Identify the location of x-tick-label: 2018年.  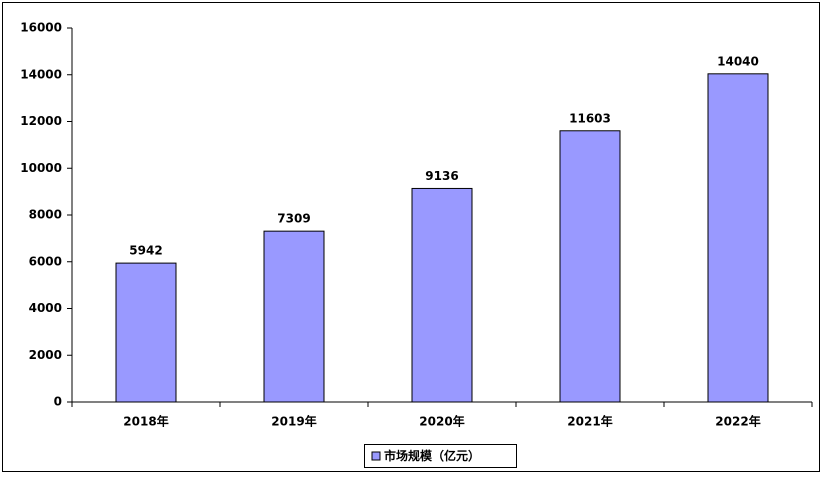
(145, 421).